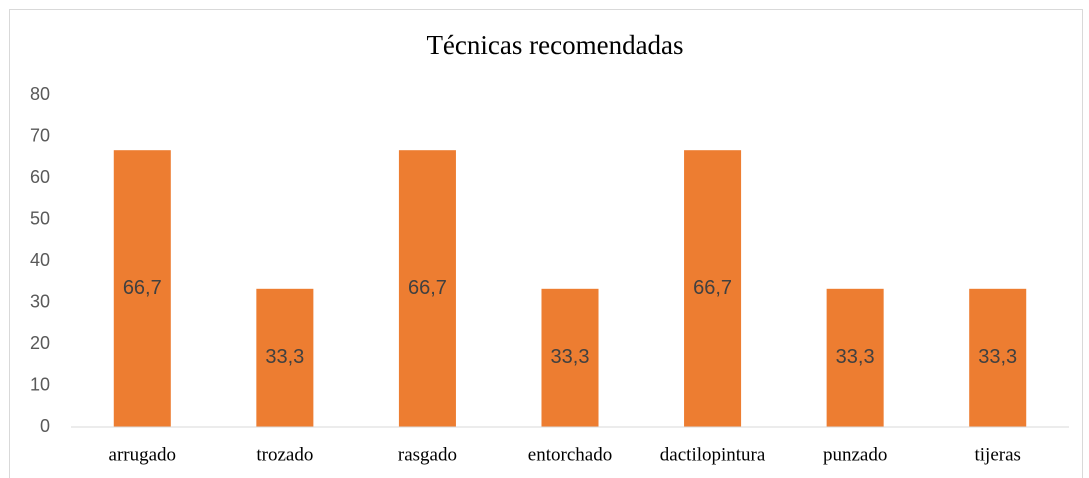 The width and height of the screenshot is (1089, 478). Describe the element at coordinates (40, 177) in the screenshot. I see `y-tick-label: 60` at that location.